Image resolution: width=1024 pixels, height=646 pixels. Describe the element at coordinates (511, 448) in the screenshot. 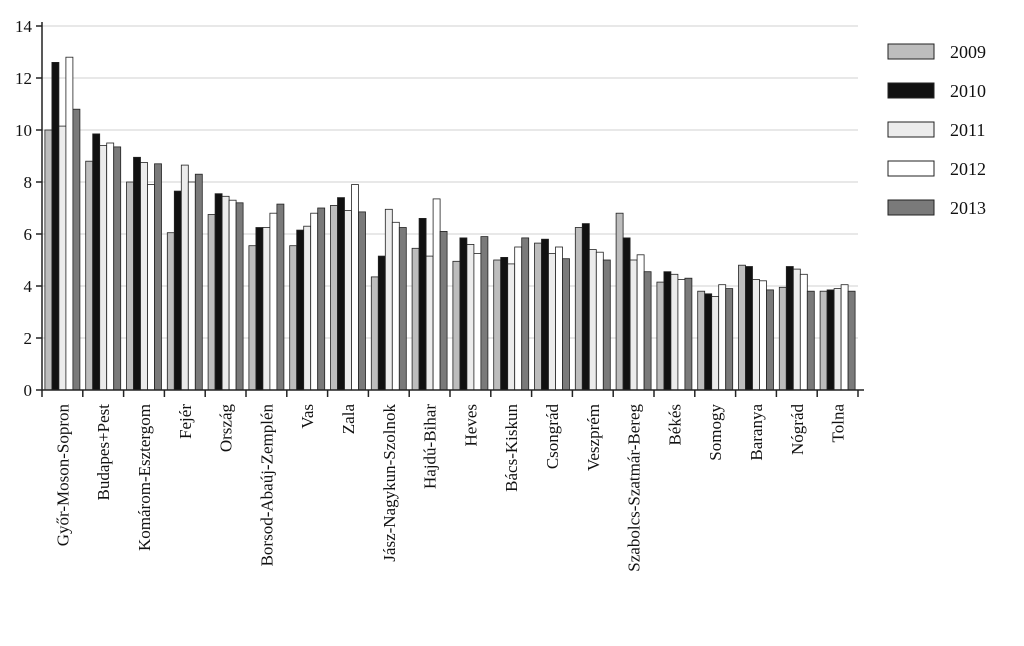

I see `x-tick-label: Bács-Kiskun` at that location.